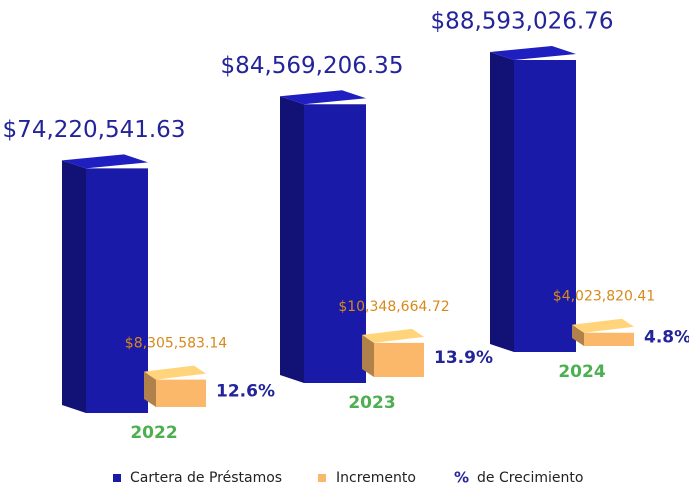 The width and height of the screenshot is (689, 484). I want to click on value-label: 12.6%, so click(245, 391).